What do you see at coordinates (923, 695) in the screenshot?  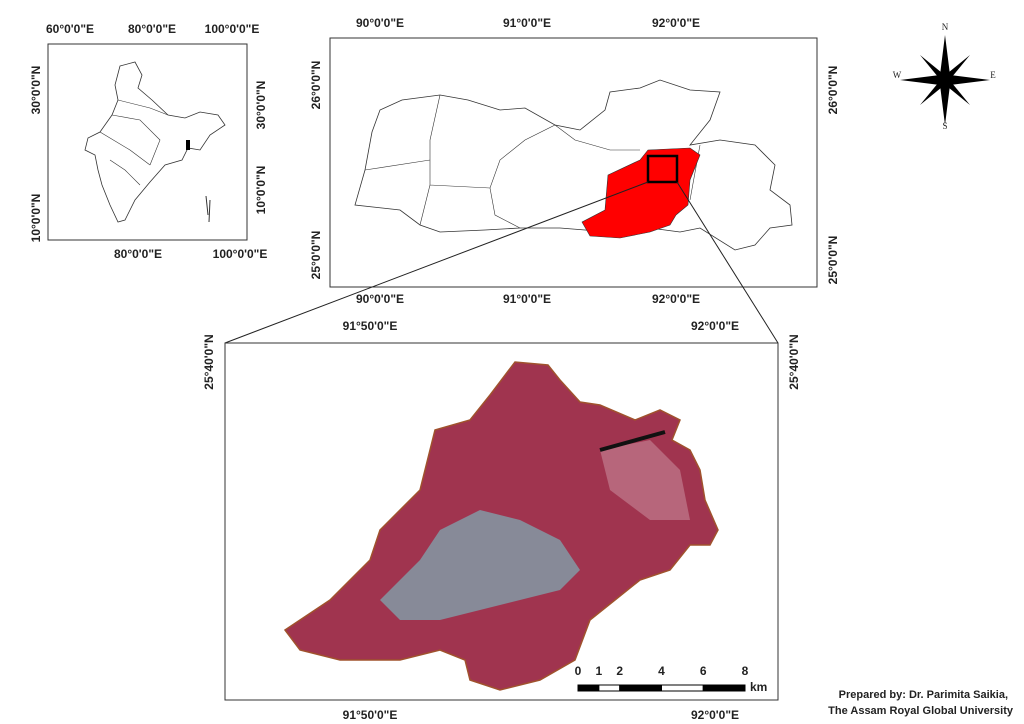 I see `credit-line: Prepared by: Dr. Parimita Saikia,` at bounding box center [923, 695].